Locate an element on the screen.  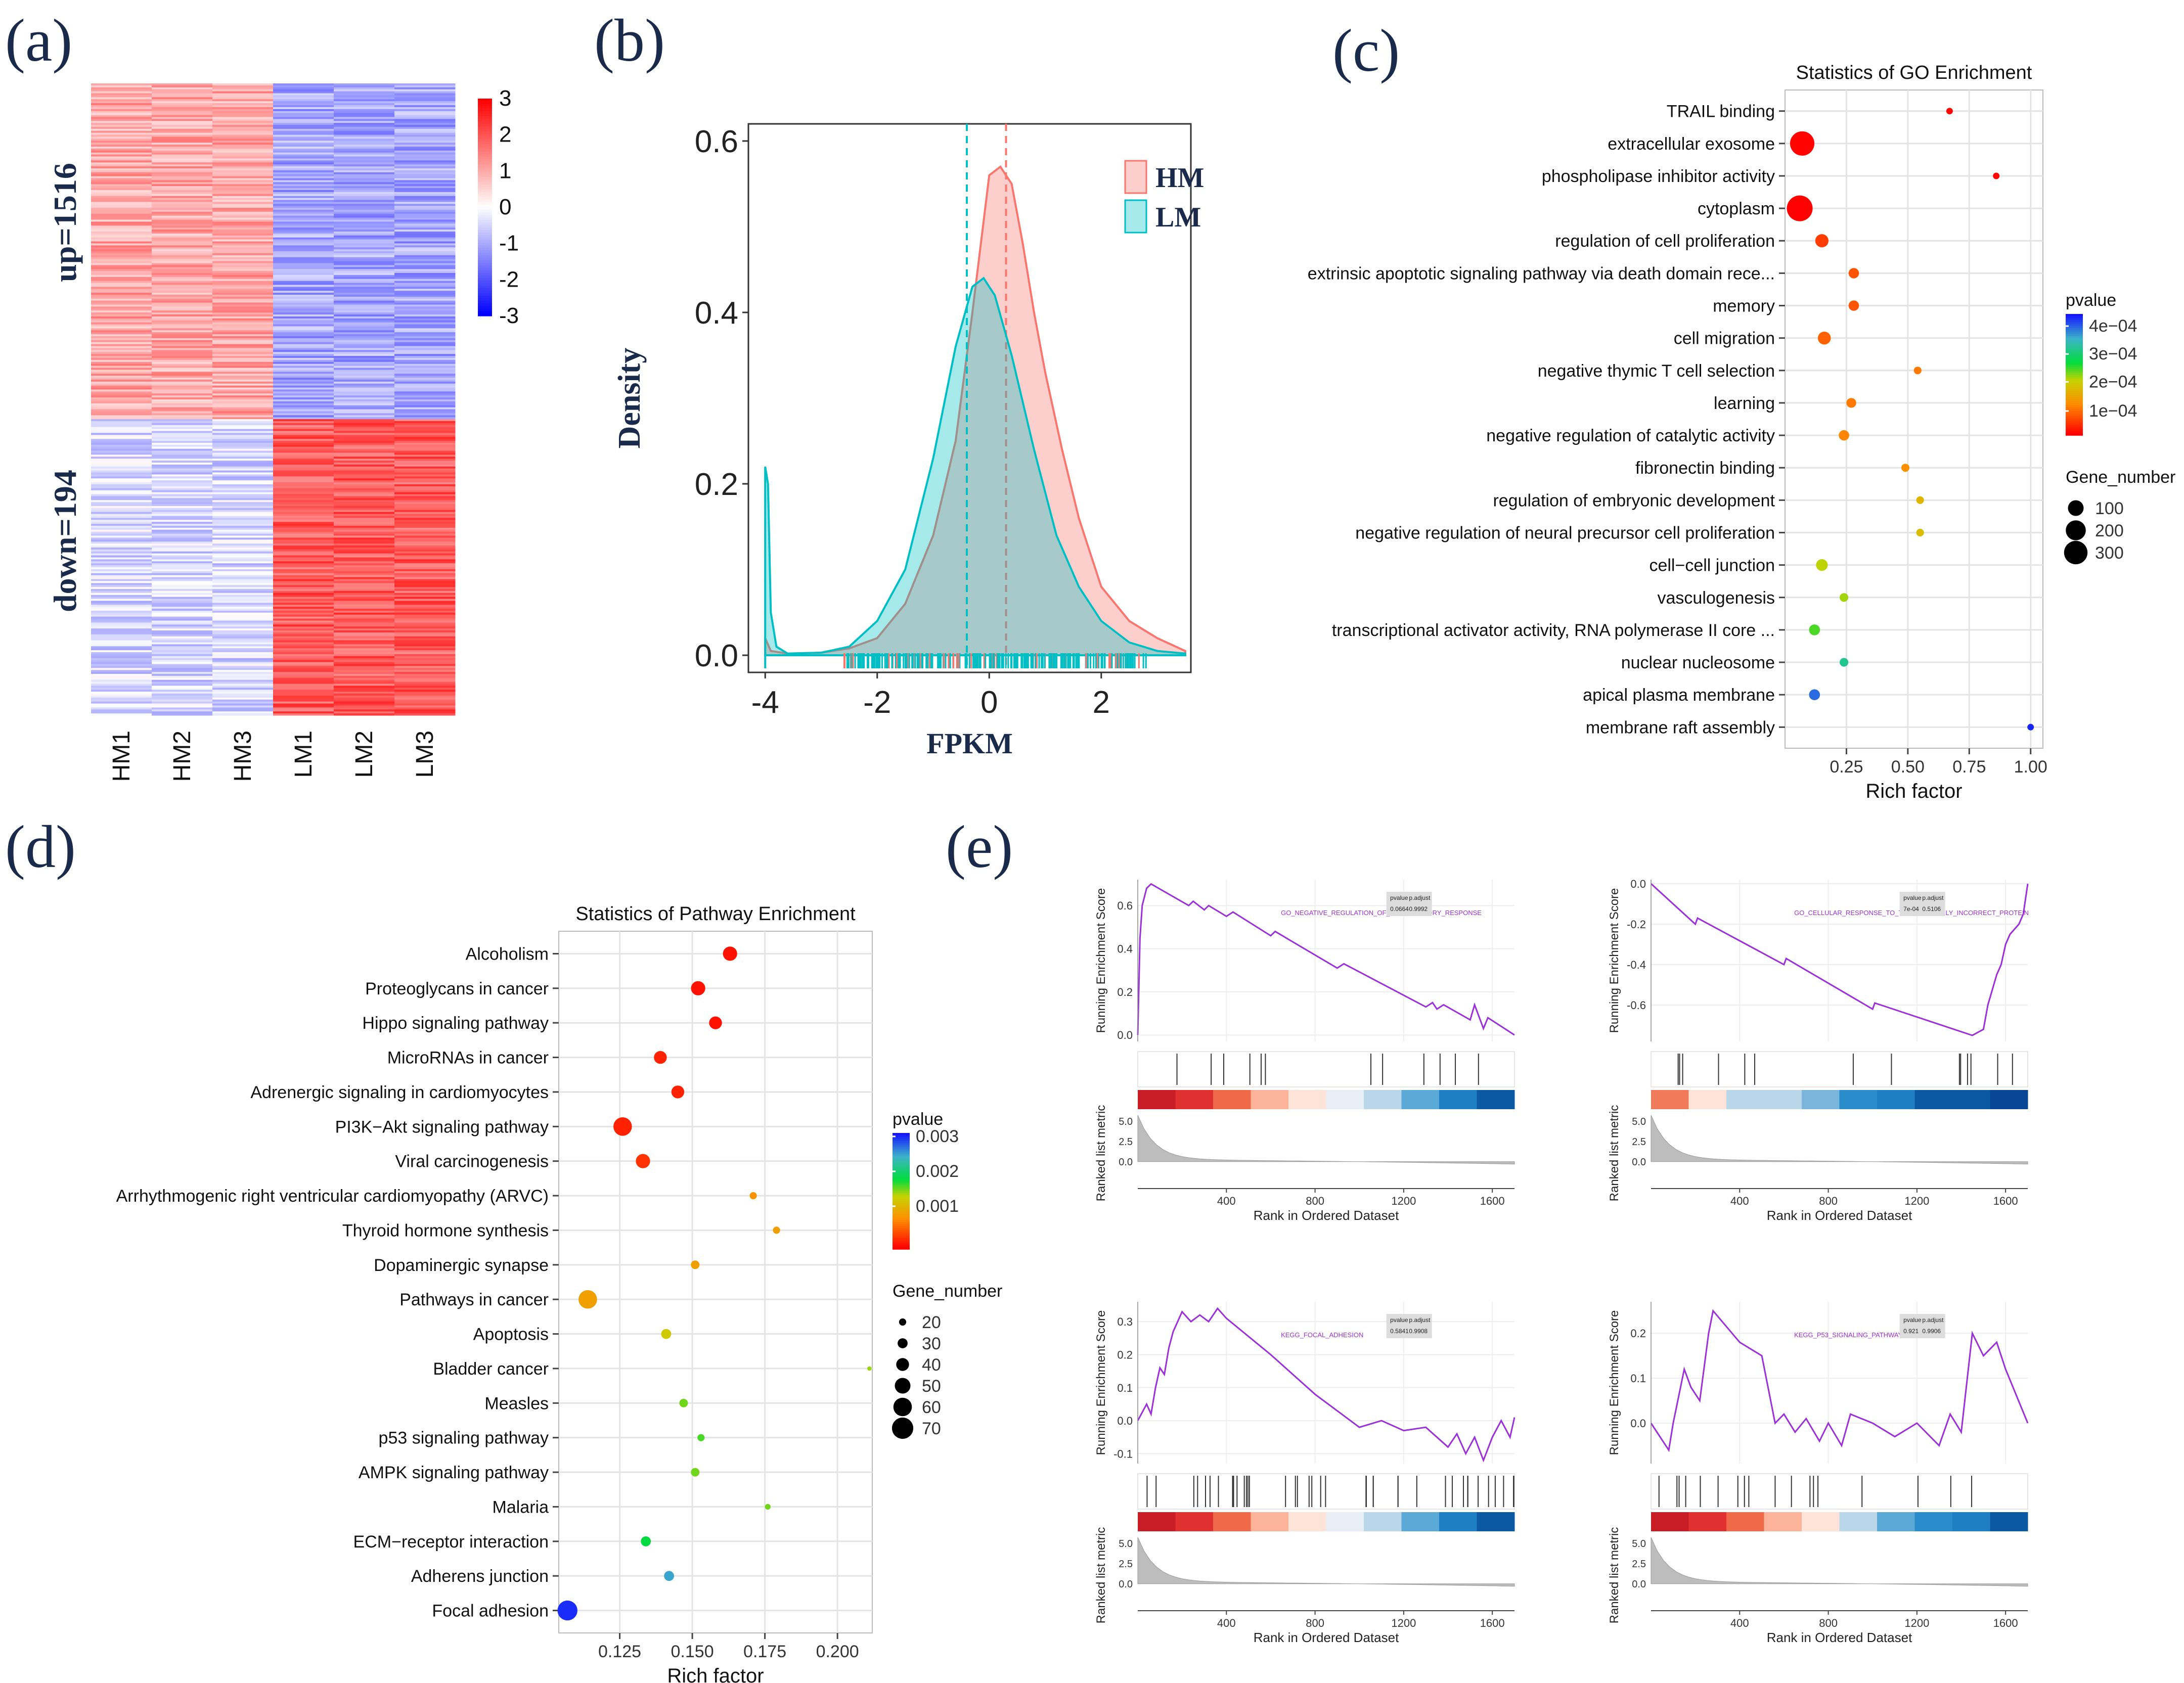
go-category-label: cell migration is located at coordinates (1724, 338).